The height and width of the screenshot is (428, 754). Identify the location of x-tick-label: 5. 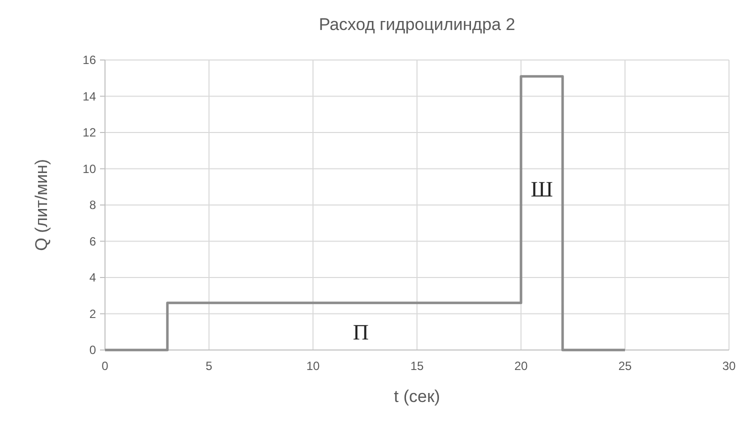
(209, 366).